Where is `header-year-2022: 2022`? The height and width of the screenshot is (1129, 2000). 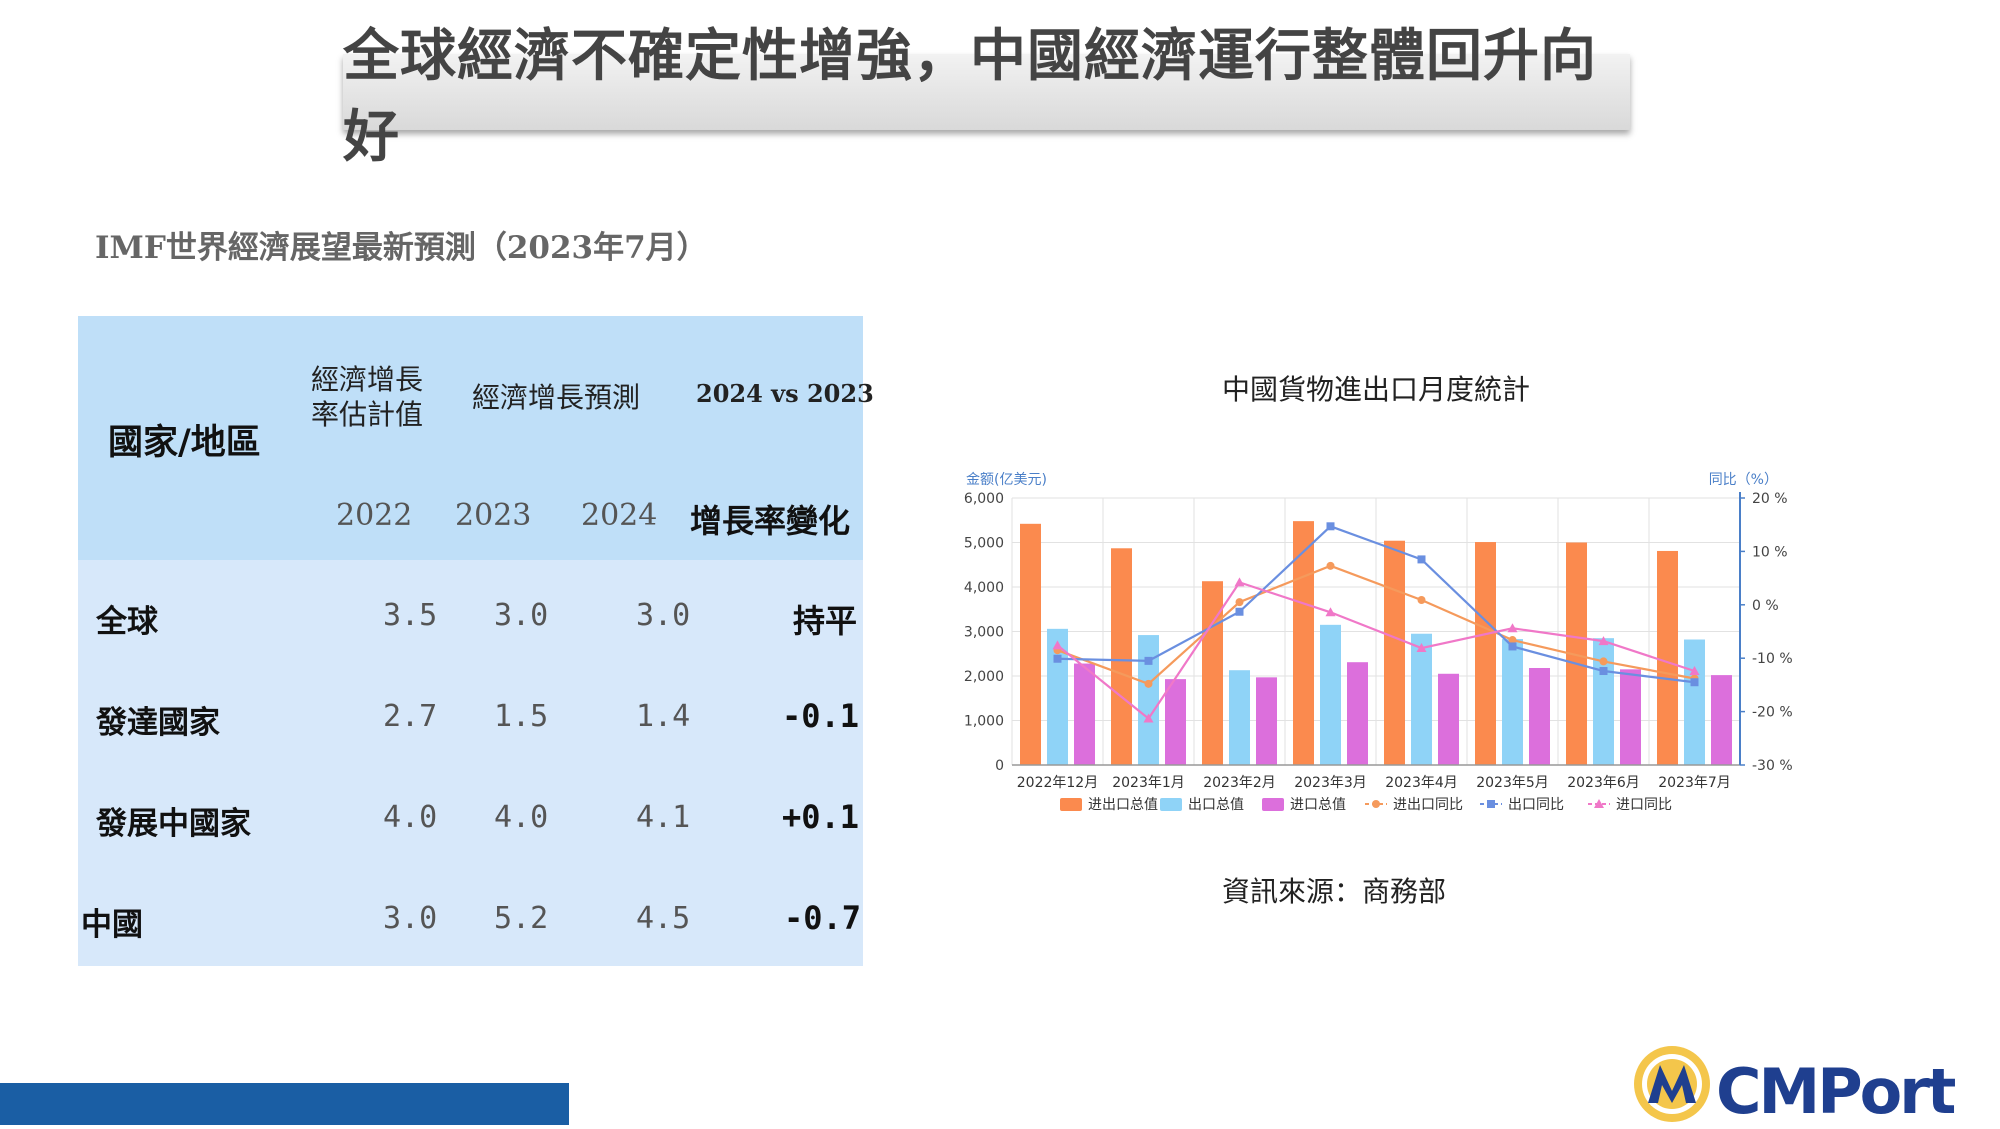 header-year-2022: 2022 is located at coordinates (374, 515).